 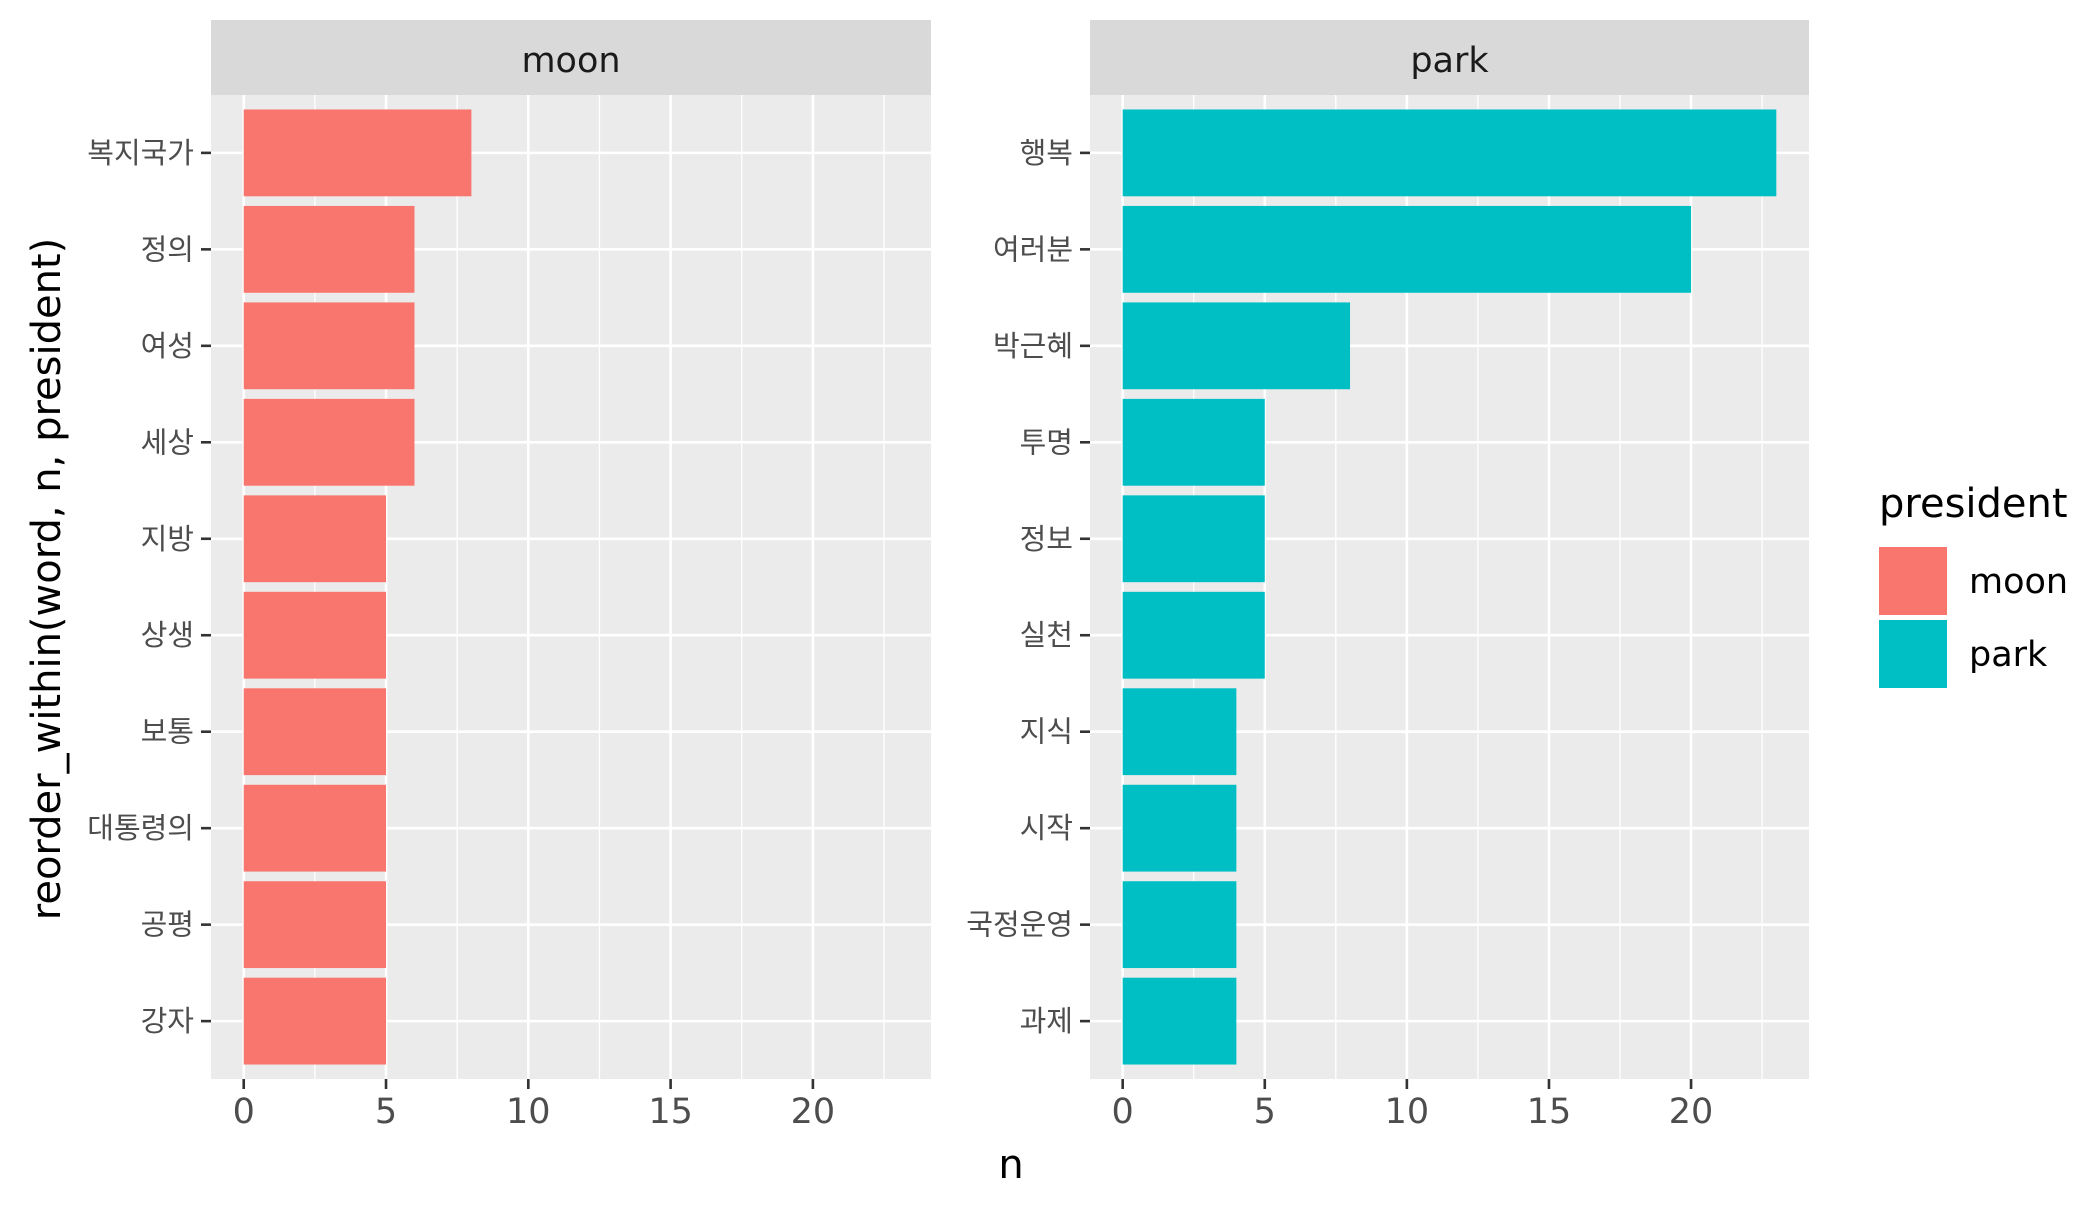 What do you see at coordinates (167, 635) in the screenshot?
I see `y-tick-label: 상생` at bounding box center [167, 635].